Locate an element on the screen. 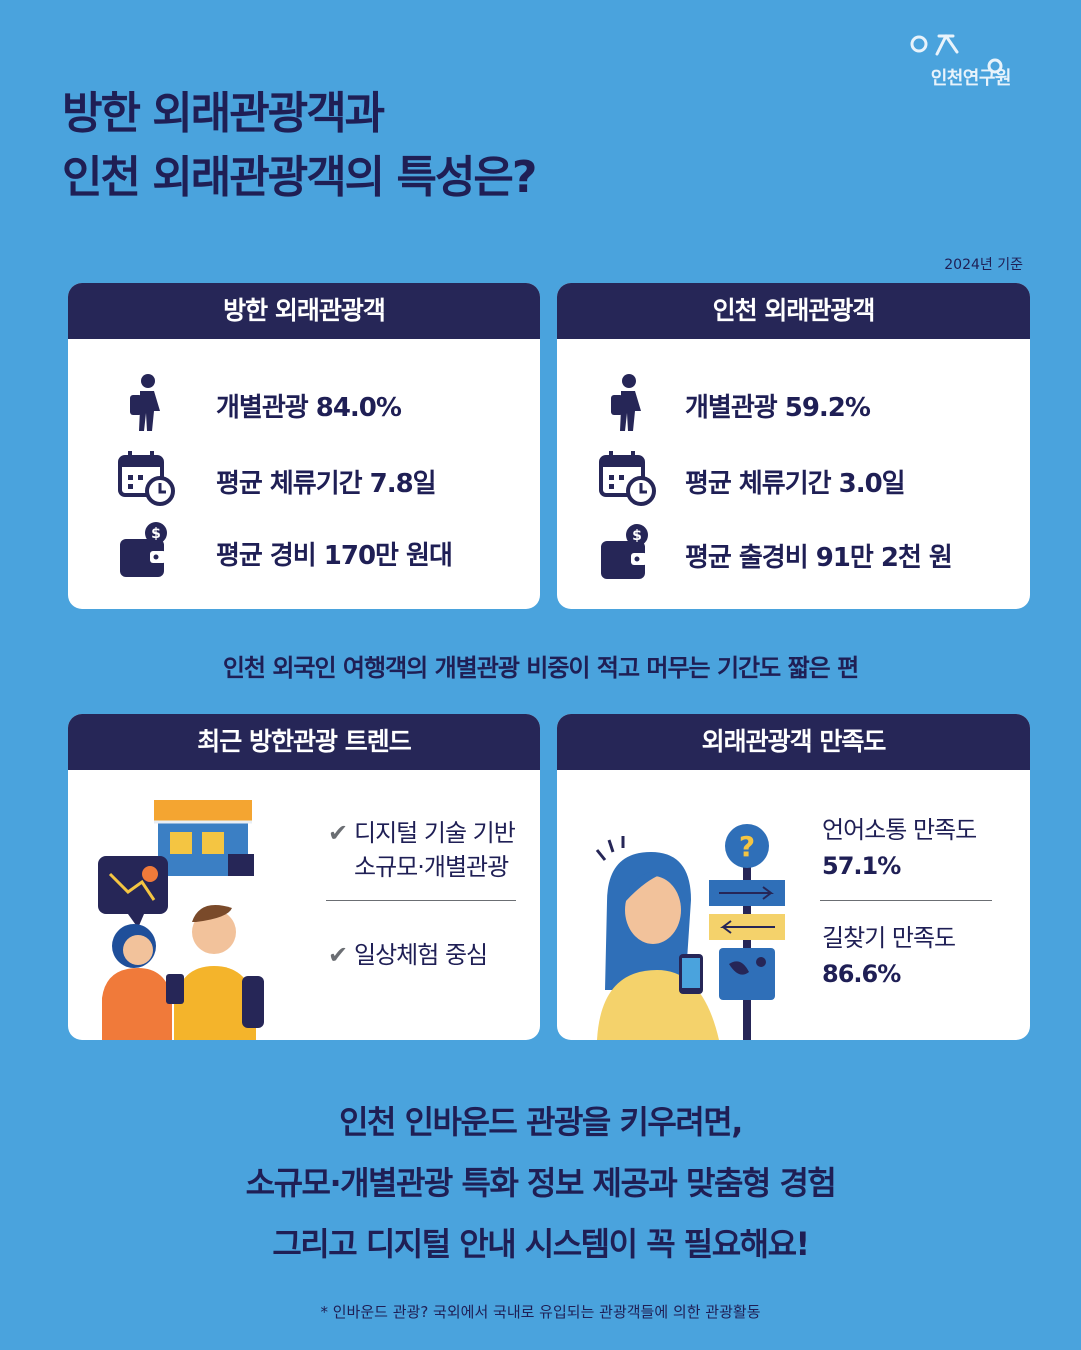  satisfaction-label: 언어소통 만족도 is located at coordinates (899, 830).